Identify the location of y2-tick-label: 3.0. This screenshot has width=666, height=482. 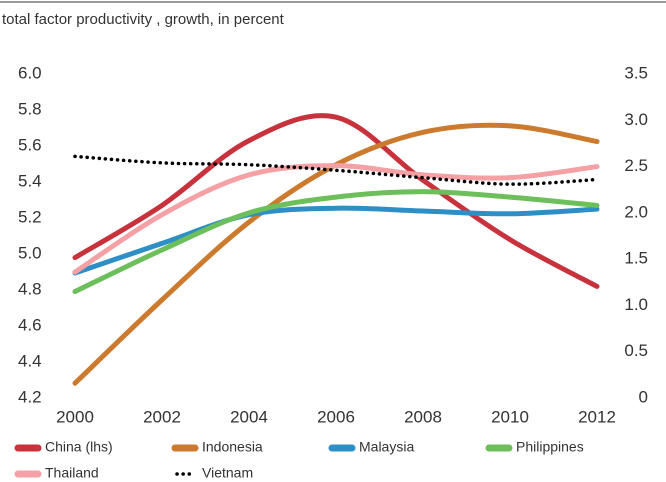
(636, 119).